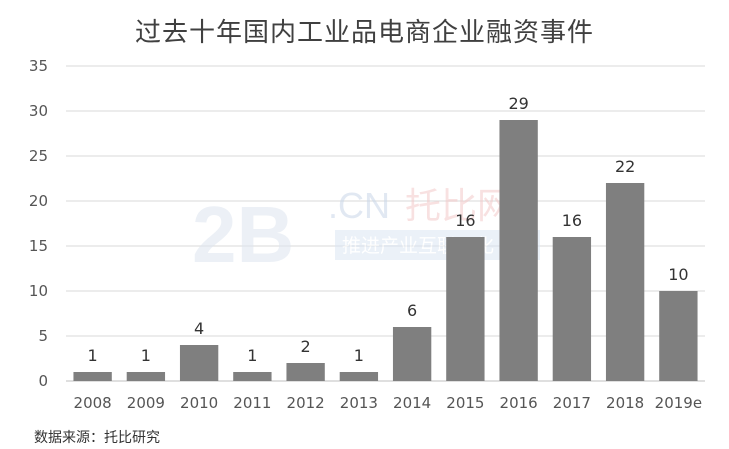 This screenshot has height=449, width=729. Describe the element at coordinates (459, 206) in the screenshot. I see `watermark-tuobi: 托比网` at that location.